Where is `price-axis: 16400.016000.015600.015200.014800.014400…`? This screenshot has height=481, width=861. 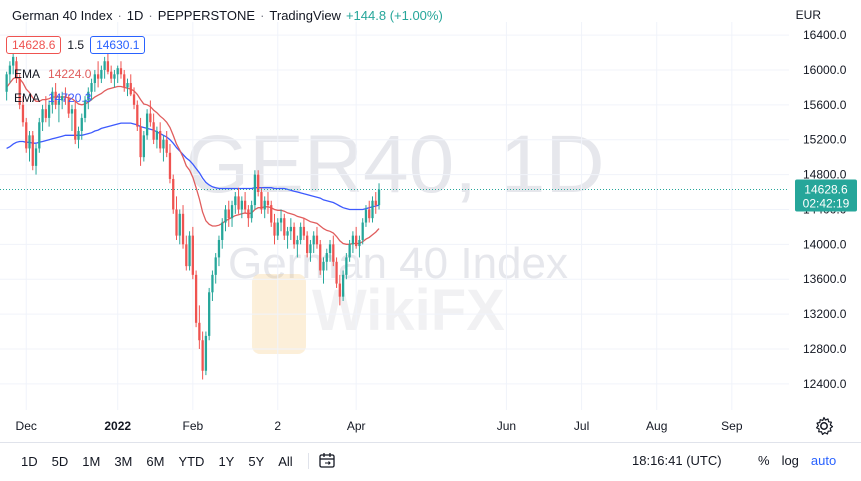 price-axis: 16400.016000.015600.015200.014800.014400… is located at coordinates (825, 209).